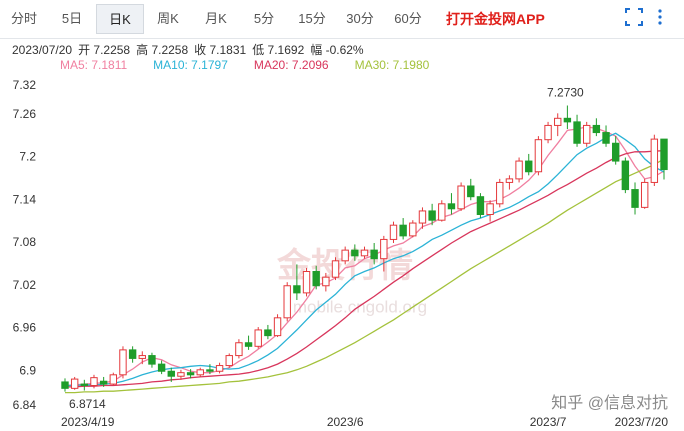  Describe the element at coordinates (408, 18) in the screenshot. I see `tab: 60分` at that location.